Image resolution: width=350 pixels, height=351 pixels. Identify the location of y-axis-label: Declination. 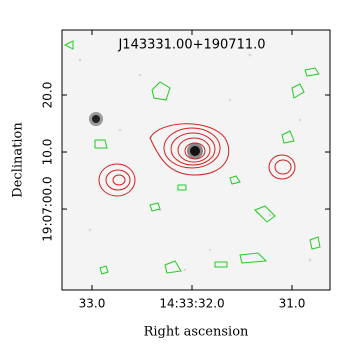
(18, 160).